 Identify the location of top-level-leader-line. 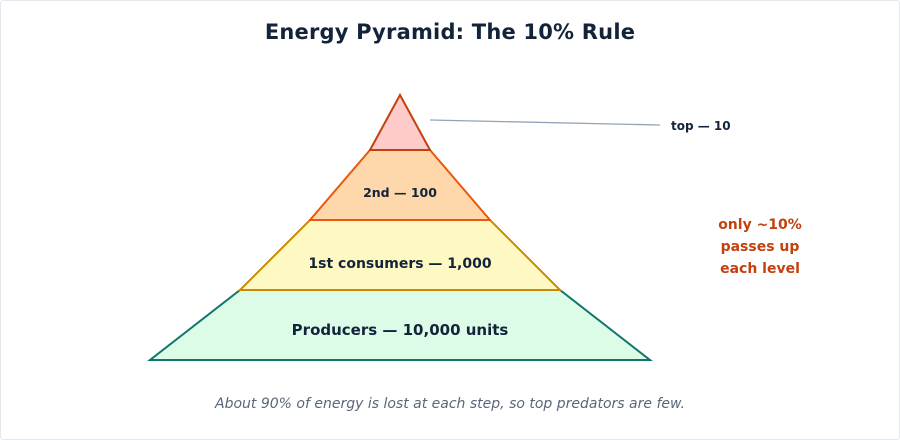
(545, 122).